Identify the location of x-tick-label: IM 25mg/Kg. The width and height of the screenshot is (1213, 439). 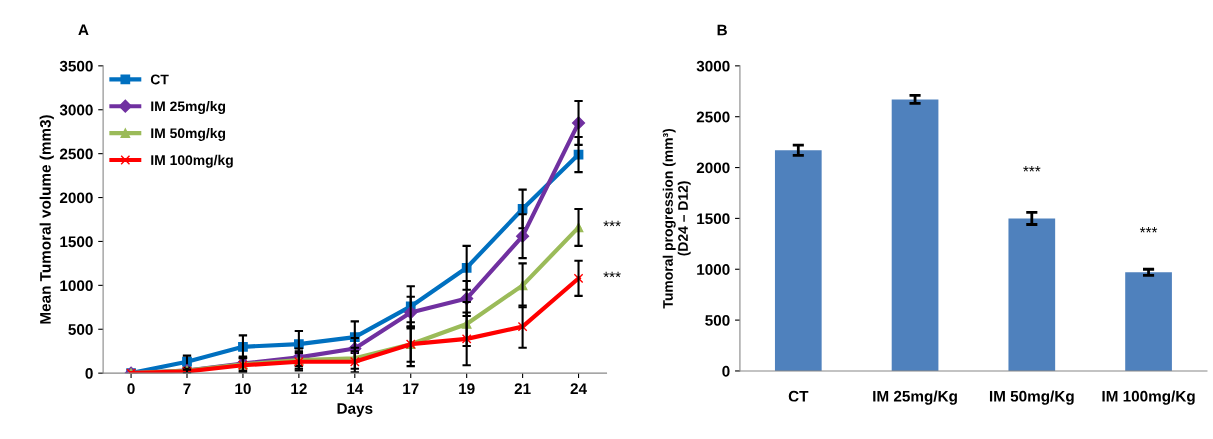
(915, 397).